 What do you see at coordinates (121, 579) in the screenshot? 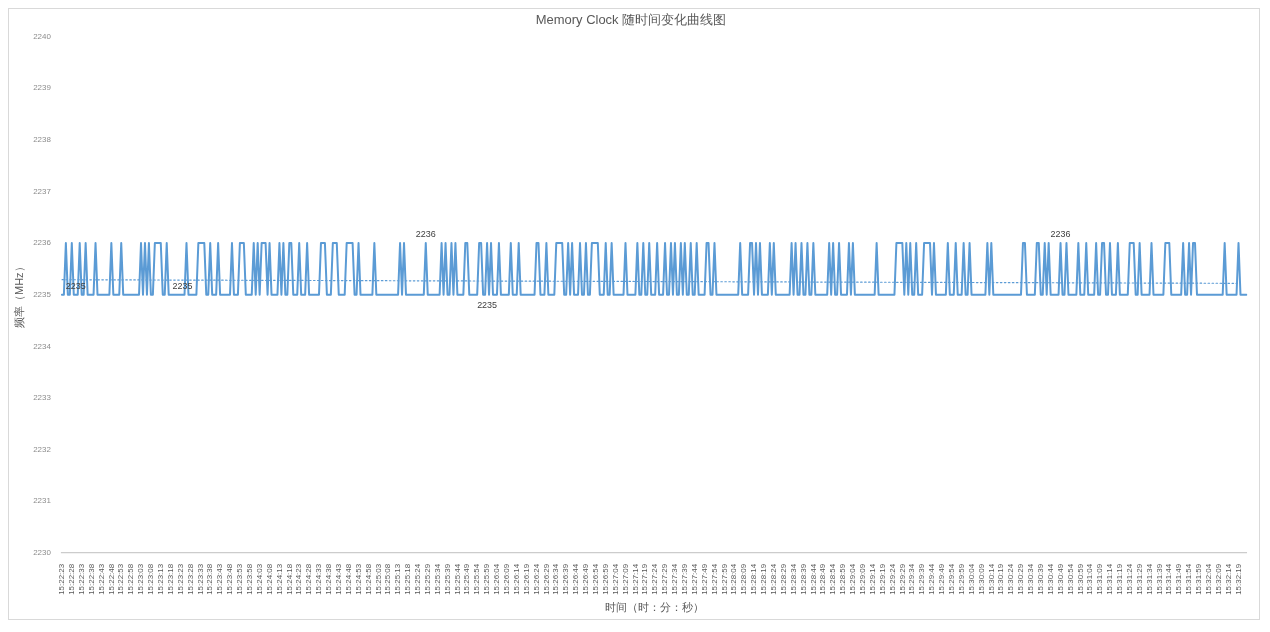
I see `x-tick-label: 15:22:53` at bounding box center [121, 579].